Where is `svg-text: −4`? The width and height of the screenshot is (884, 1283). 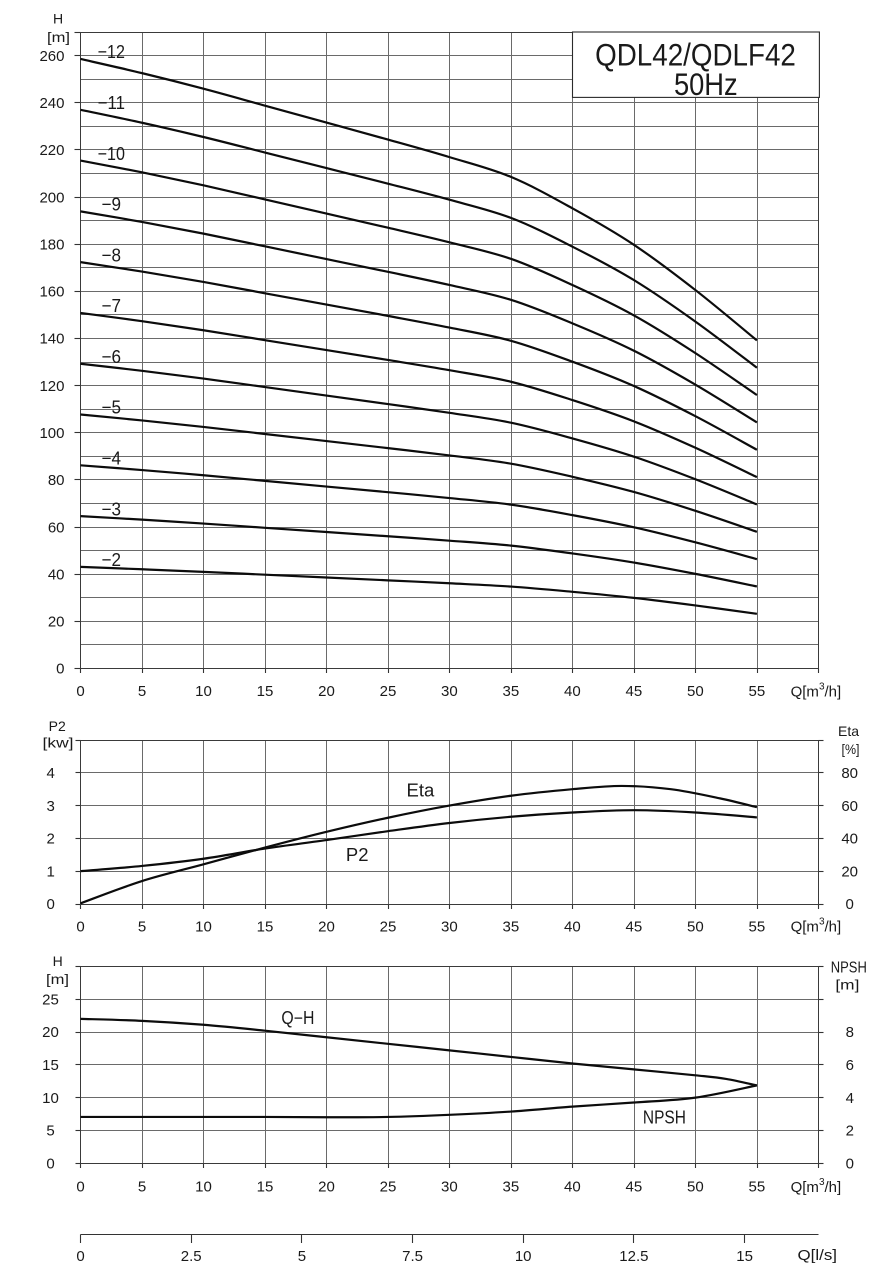
svg-text: −4 is located at coordinates (112, 458).